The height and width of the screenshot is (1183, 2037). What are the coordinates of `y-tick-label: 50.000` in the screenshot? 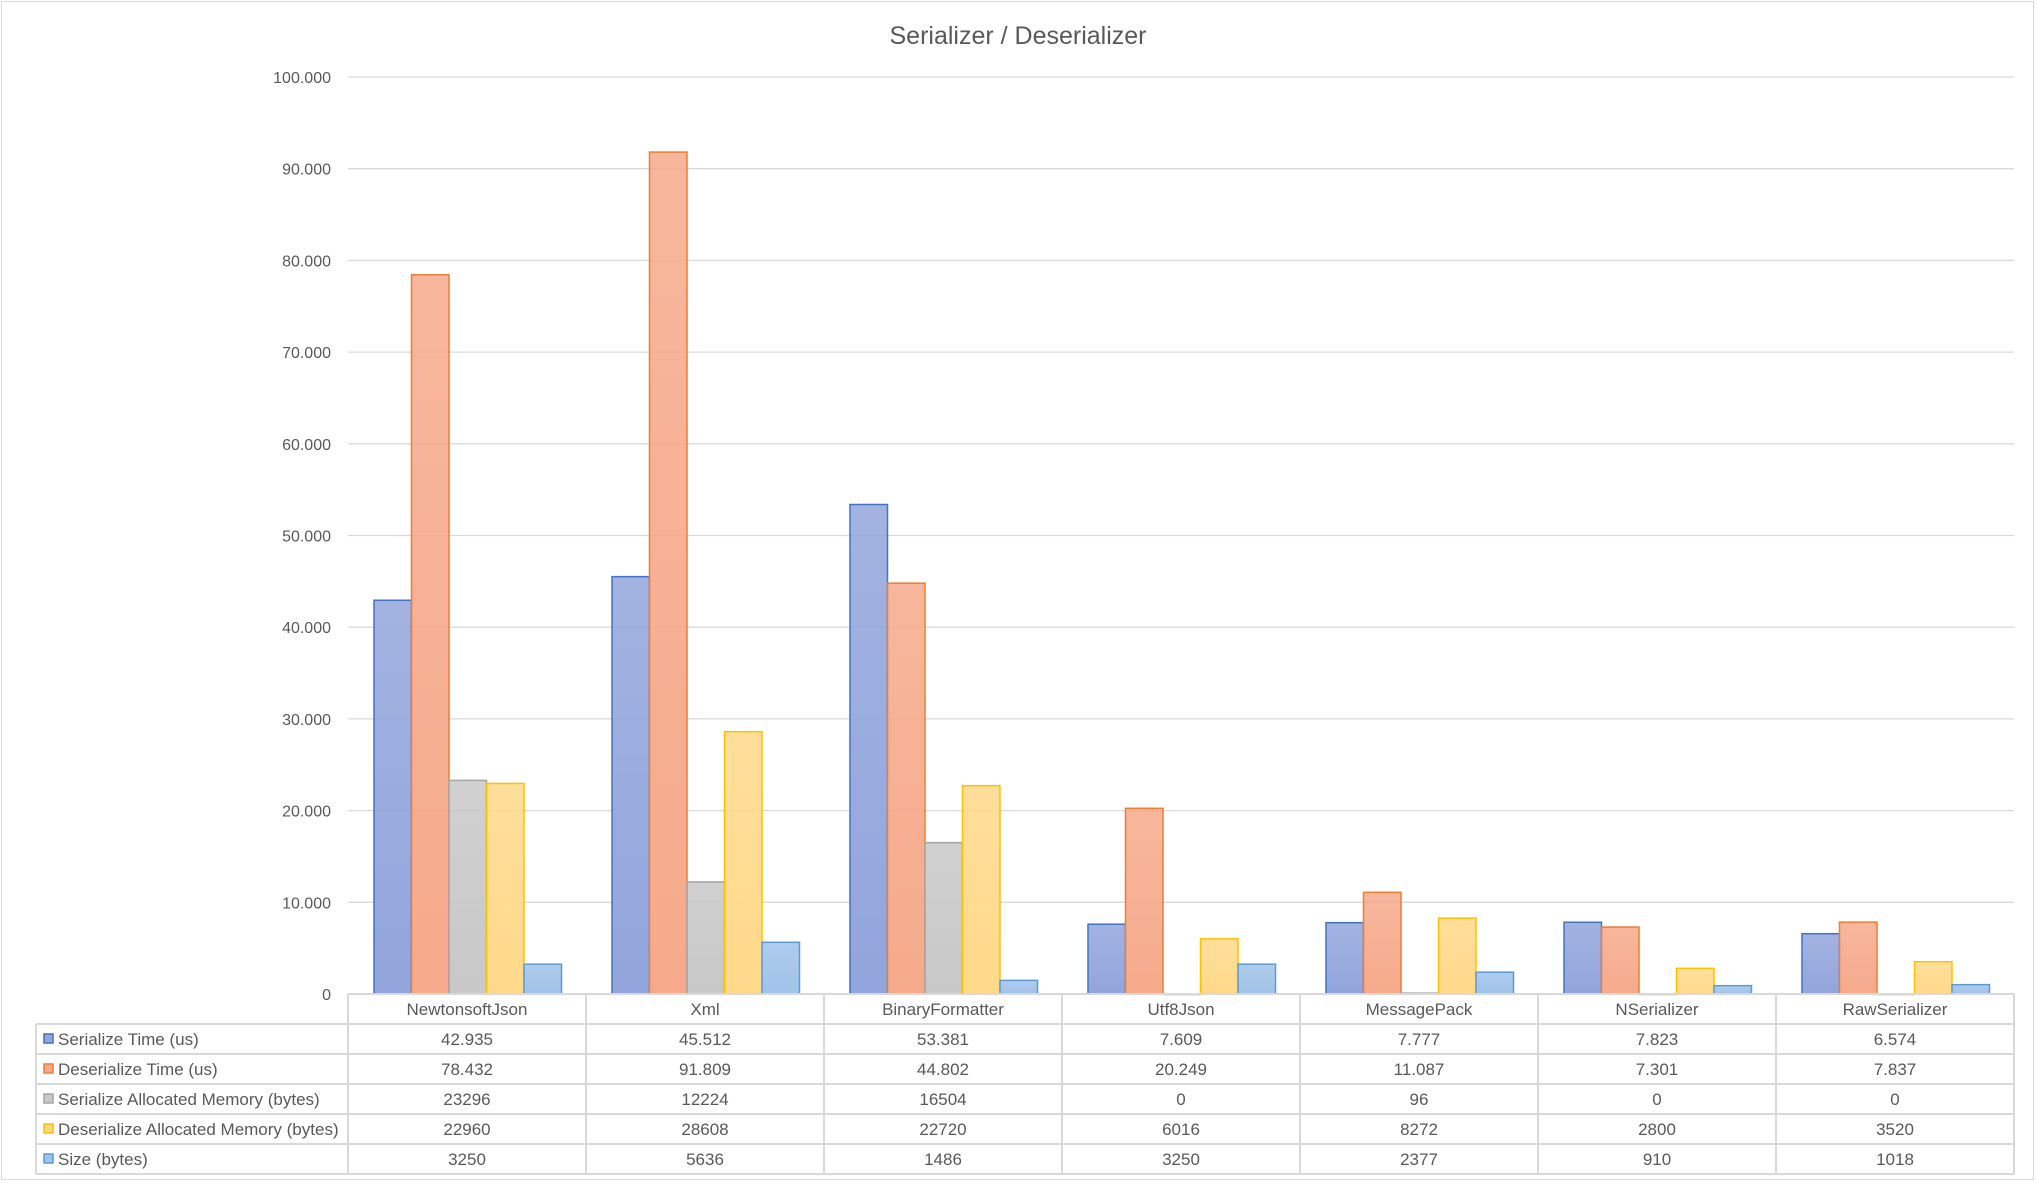 It's located at (306, 537).